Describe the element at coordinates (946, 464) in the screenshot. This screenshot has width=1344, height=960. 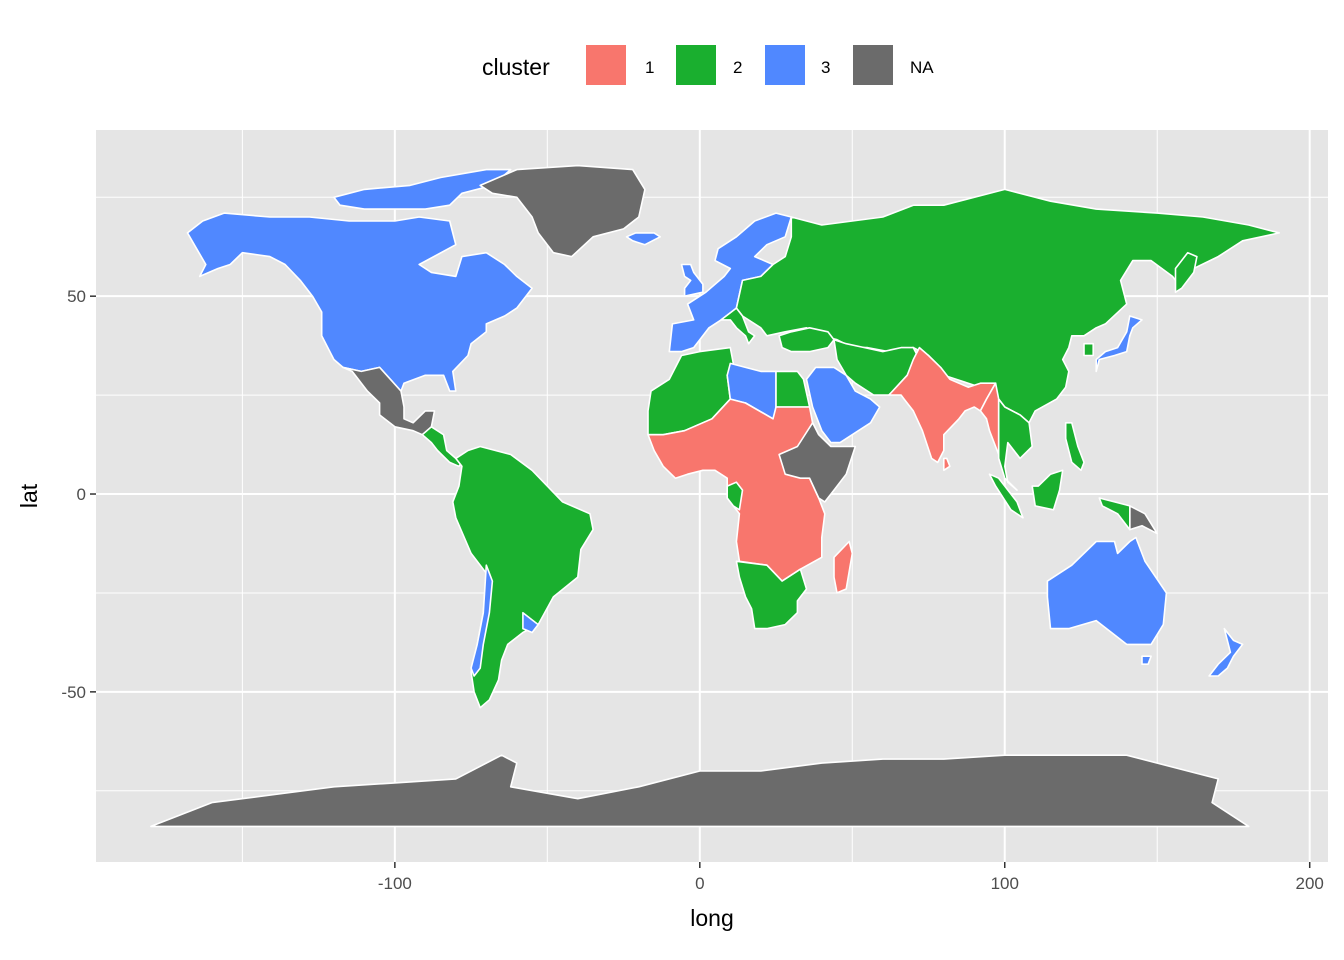
I see `region-sri-lanka` at that location.